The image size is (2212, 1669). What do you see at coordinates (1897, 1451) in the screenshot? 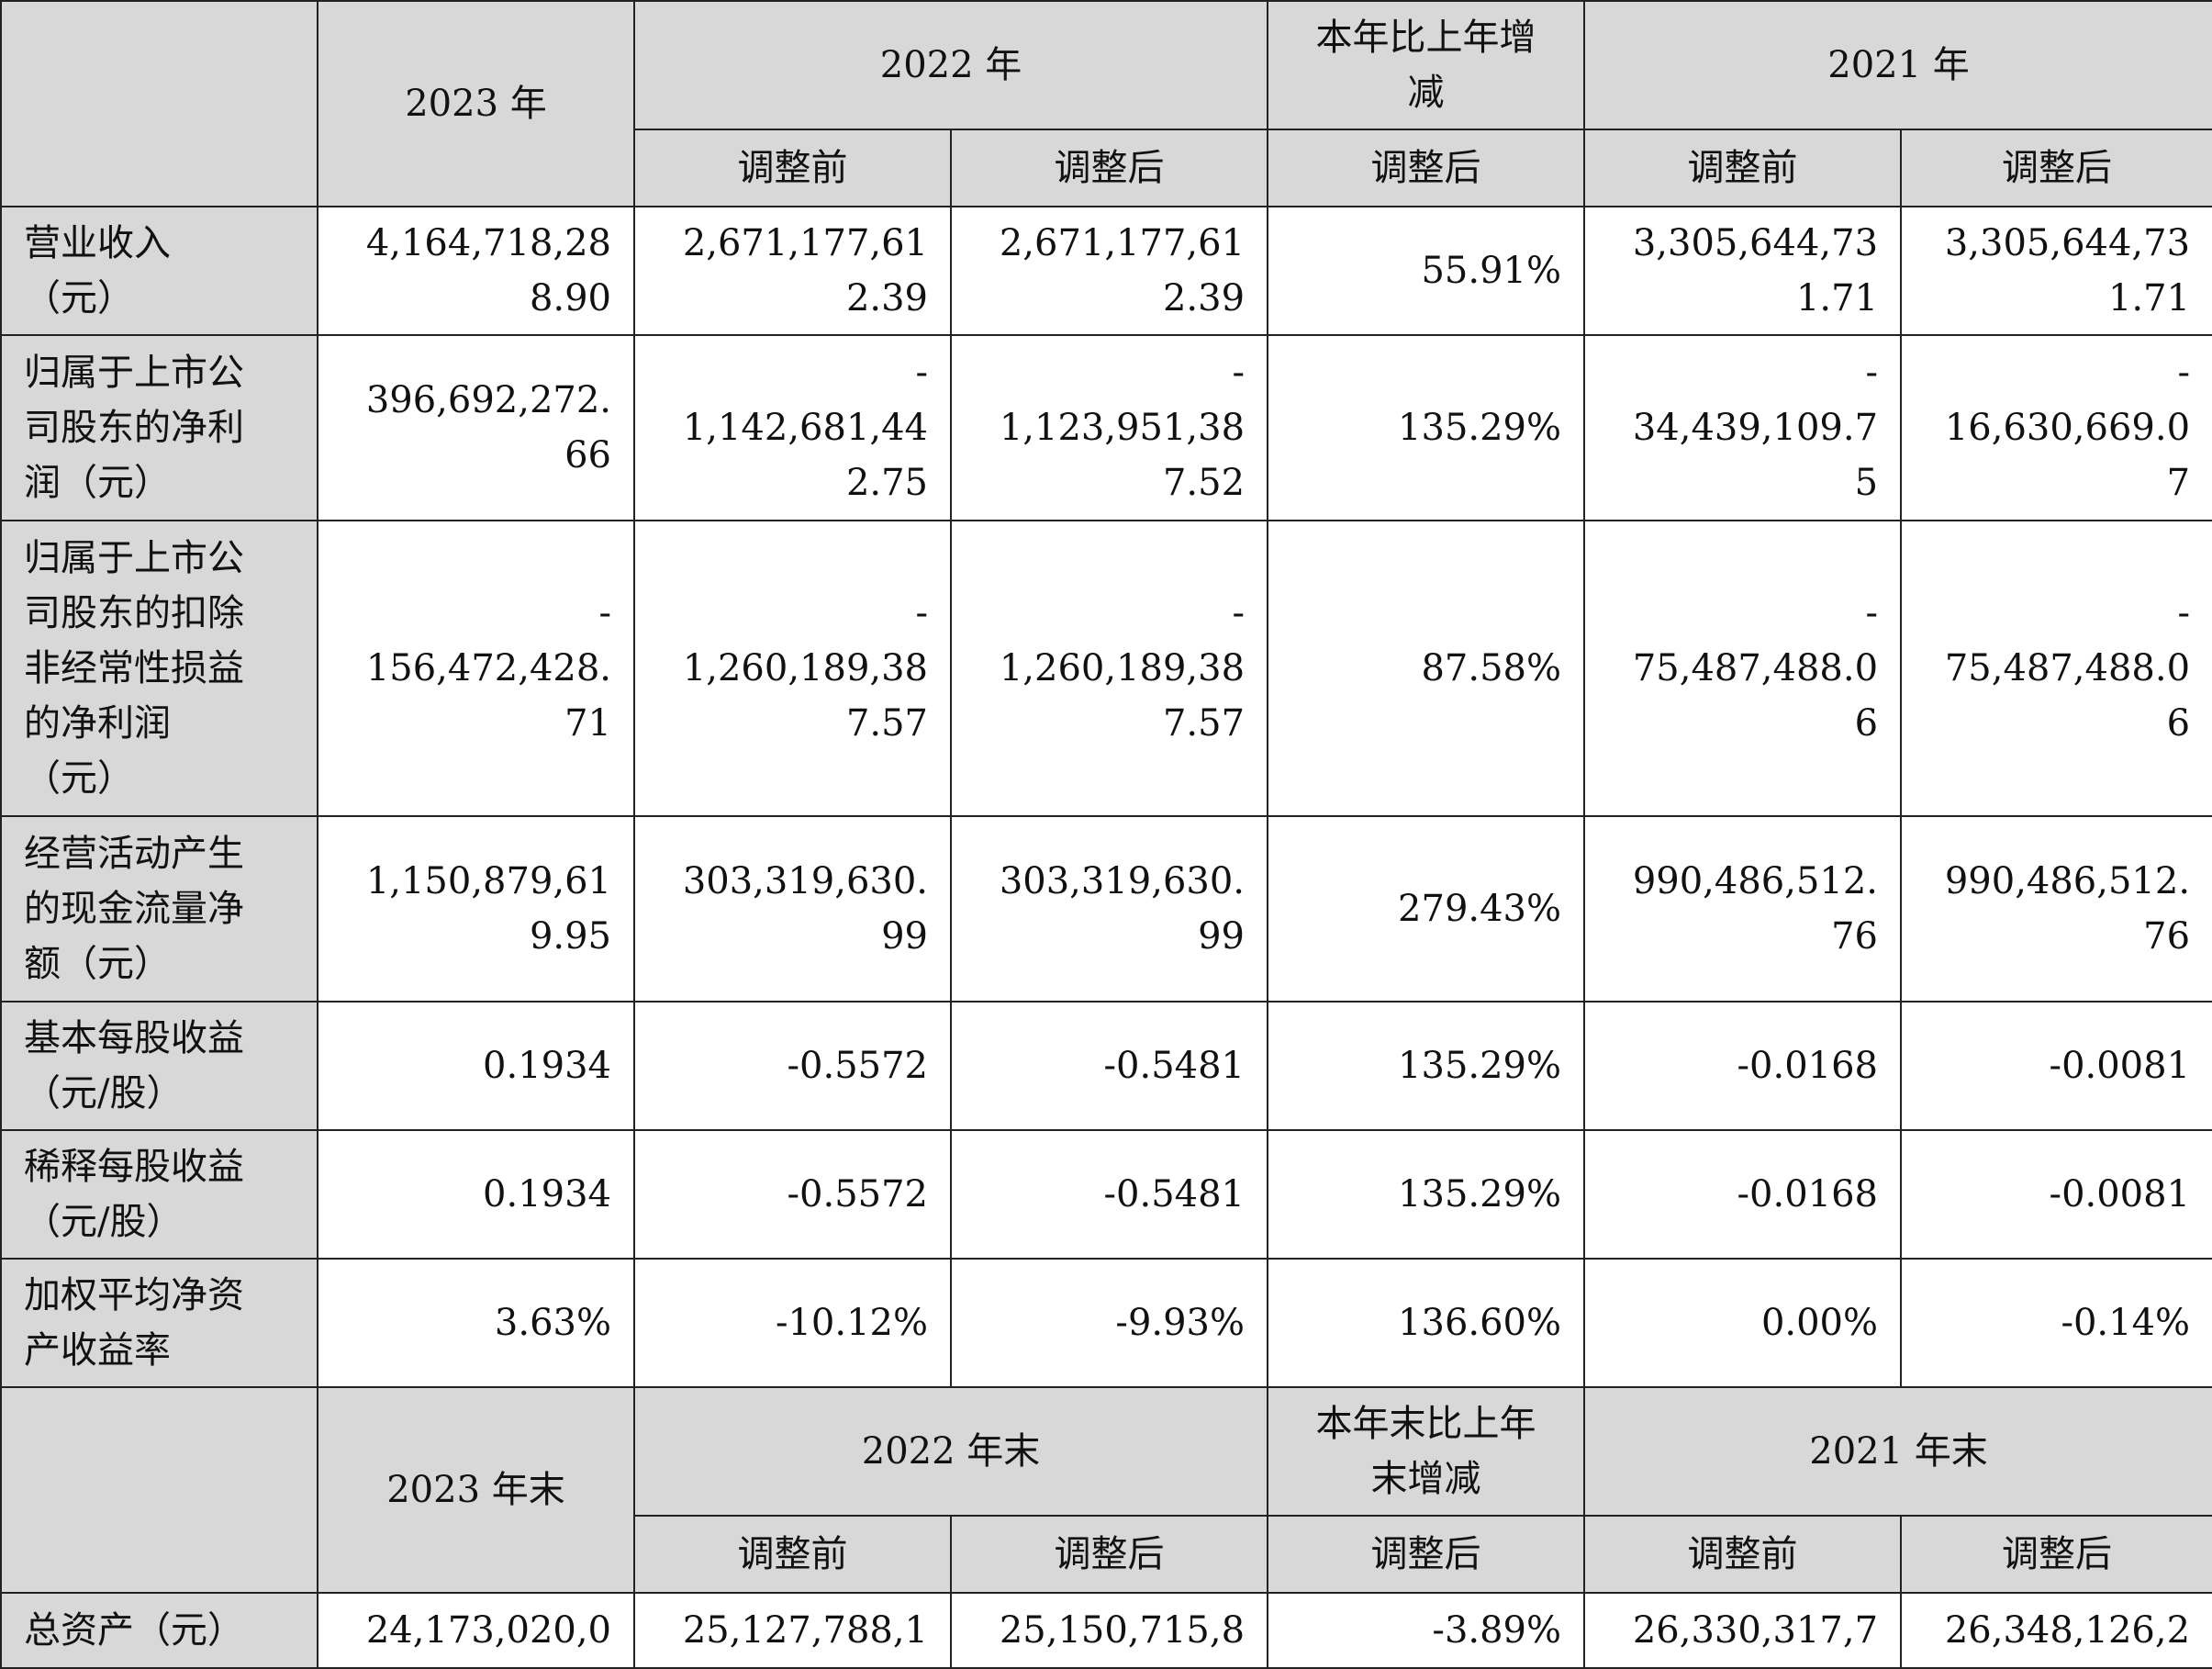
I see `header-2021-end: 2021 年末` at bounding box center [1897, 1451].